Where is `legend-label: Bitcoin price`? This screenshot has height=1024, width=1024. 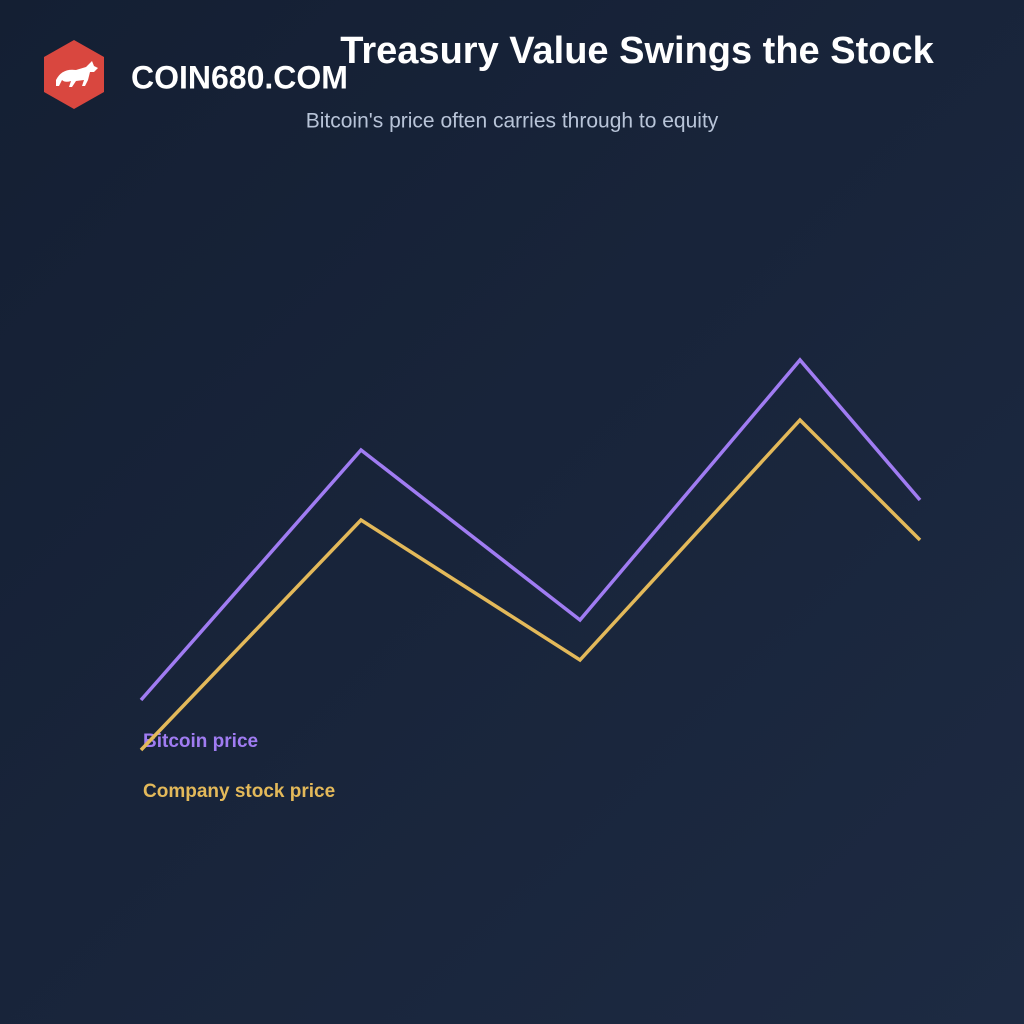 legend-label: Bitcoin price is located at coordinates (200, 741).